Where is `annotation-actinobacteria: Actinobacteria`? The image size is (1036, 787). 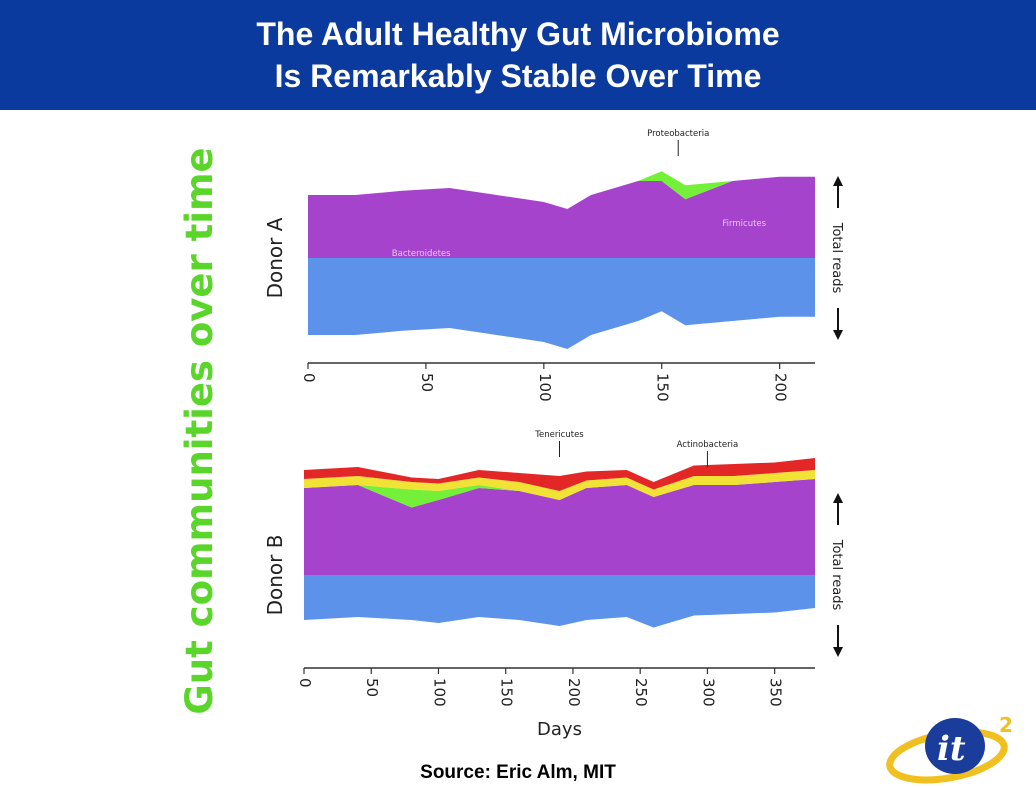 annotation-actinobacteria: Actinobacteria is located at coordinates (708, 445).